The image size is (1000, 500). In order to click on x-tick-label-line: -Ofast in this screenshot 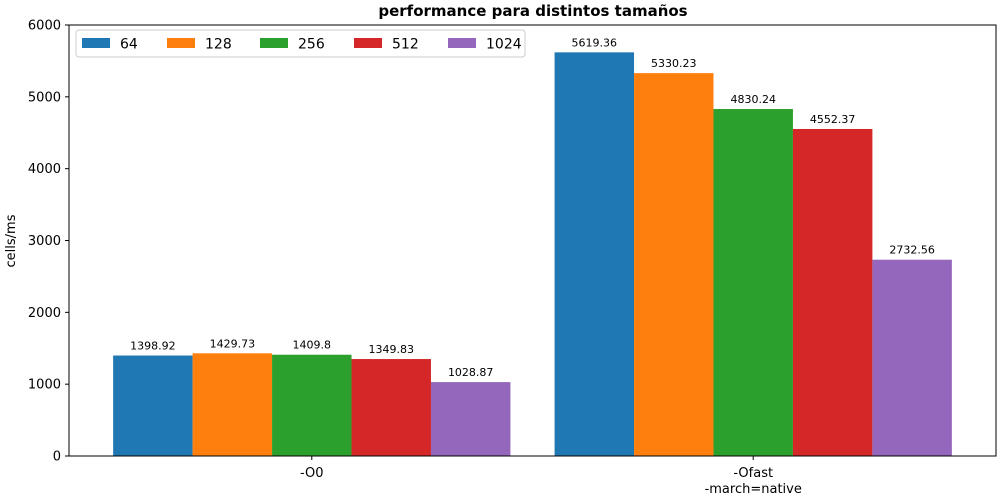, I will do `click(753, 473)`.